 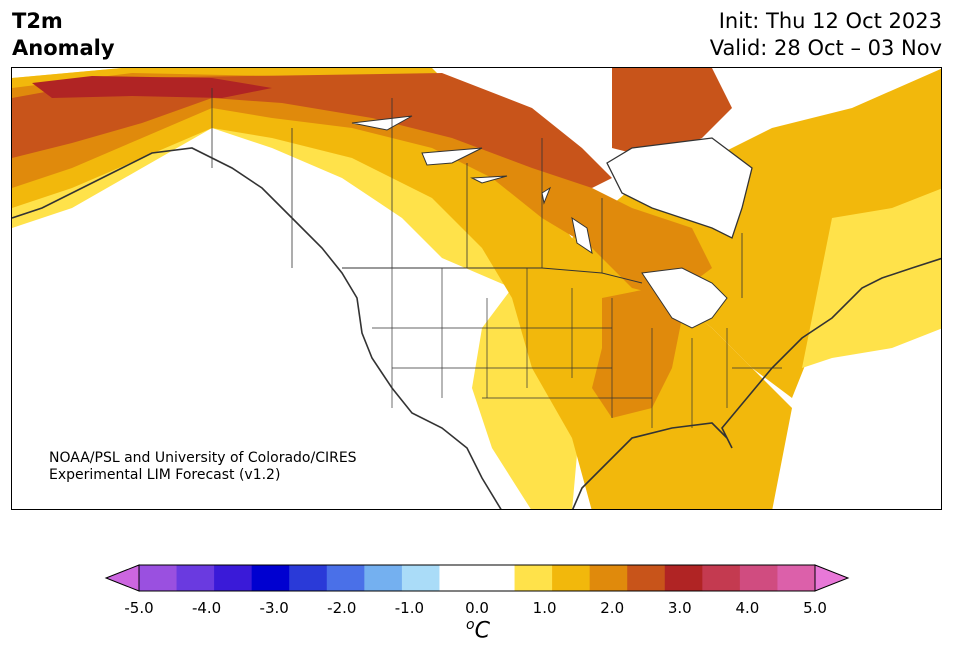 What do you see at coordinates (637, 353) in the screenshot?
I see `anomaly-band-c3-central` at bounding box center [637, 353].